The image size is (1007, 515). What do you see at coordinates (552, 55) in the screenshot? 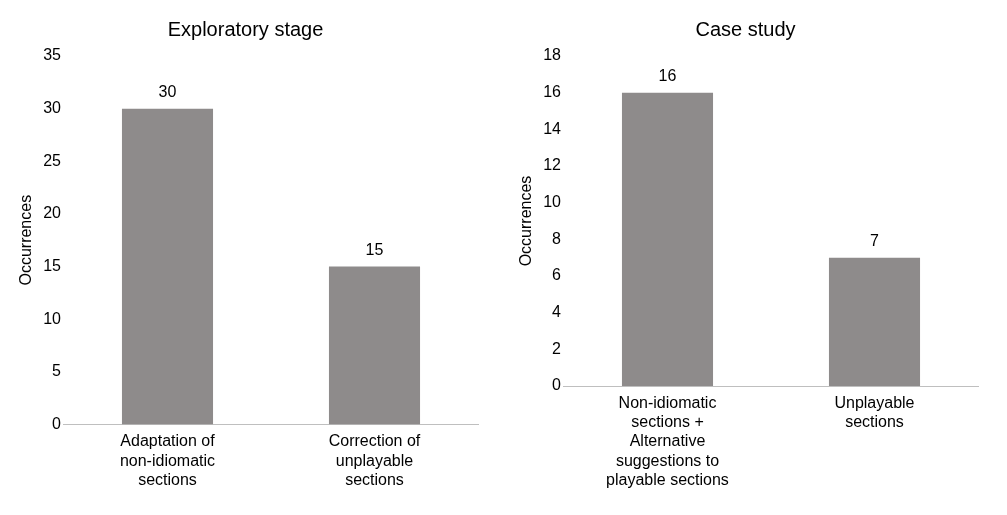
I see `y-tick-label: 18` at bounding box center [552, 55].